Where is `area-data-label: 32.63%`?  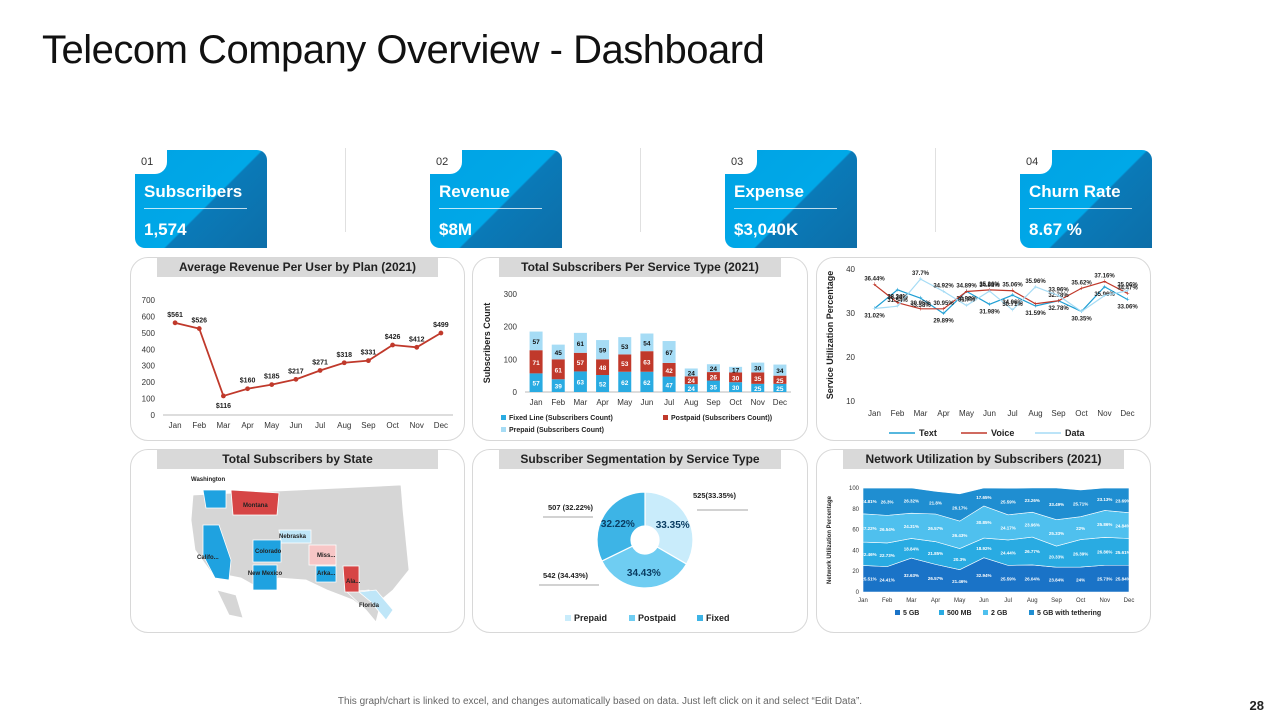 area-data-label: 32.63% is located at coordinates (911, 575).